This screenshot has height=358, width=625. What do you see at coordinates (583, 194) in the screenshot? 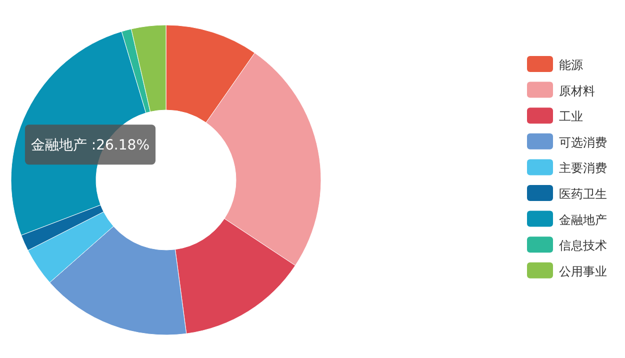
I see `legend-label: 医药卫生` at bounding box center [583, 194].